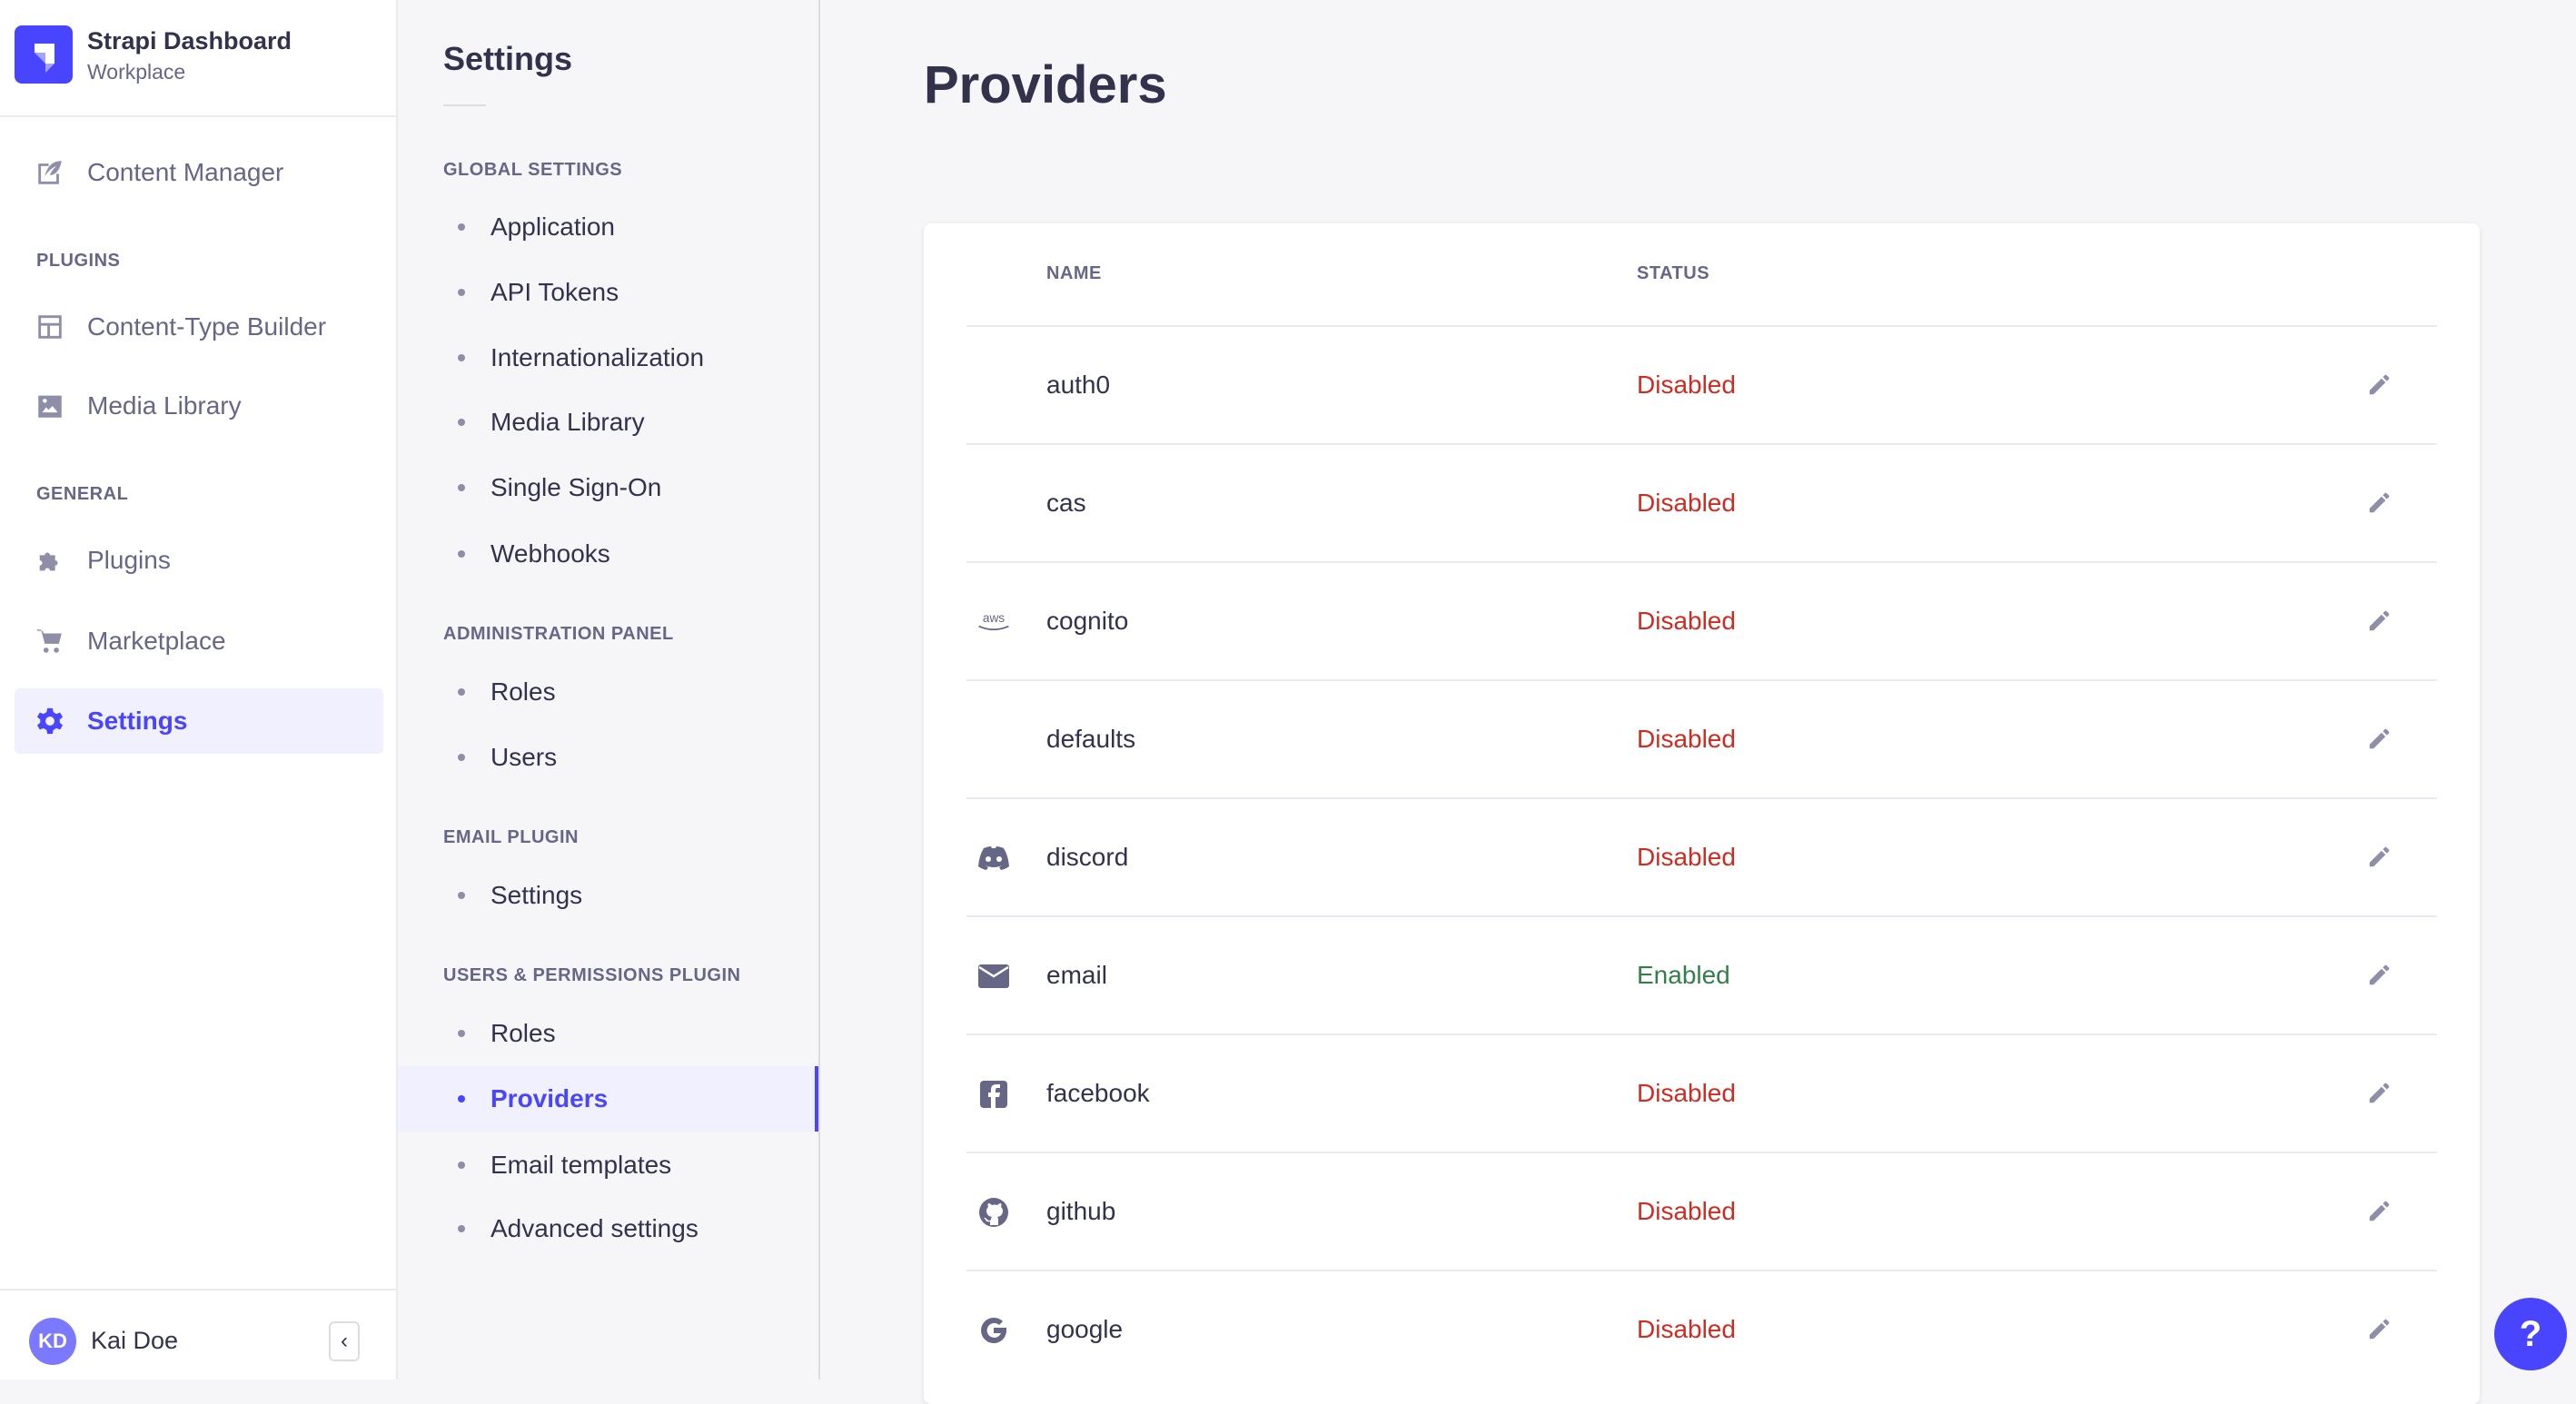 The height and width of the screenshot is (1404, 2576). Describe the element at coordinates (1701, 974) in the screenshot. I see `table-row: email Enabled` at that location.